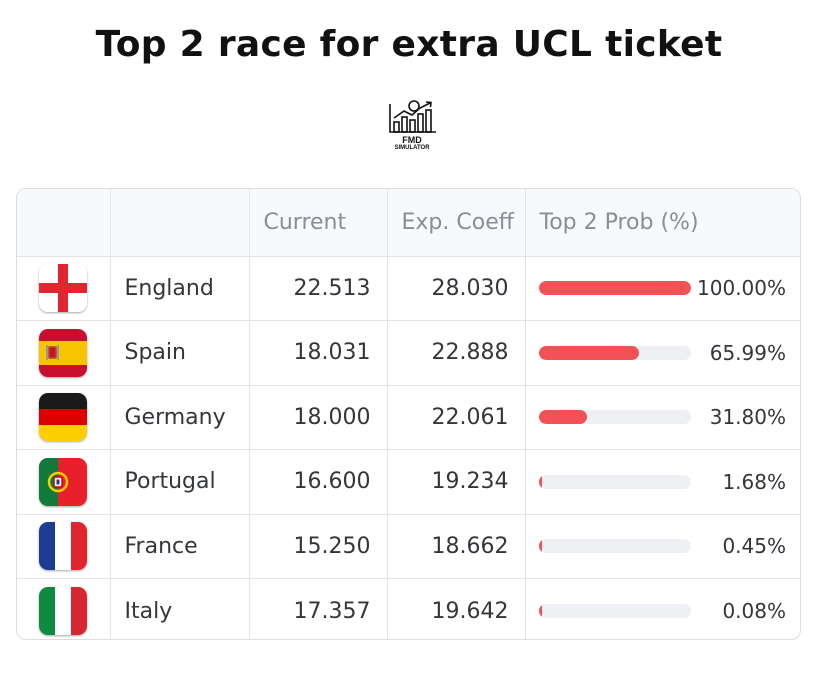 This screenshot has width=818, height=677. I want to click on exp-coeff-value: 22.888, so click(456, 353).